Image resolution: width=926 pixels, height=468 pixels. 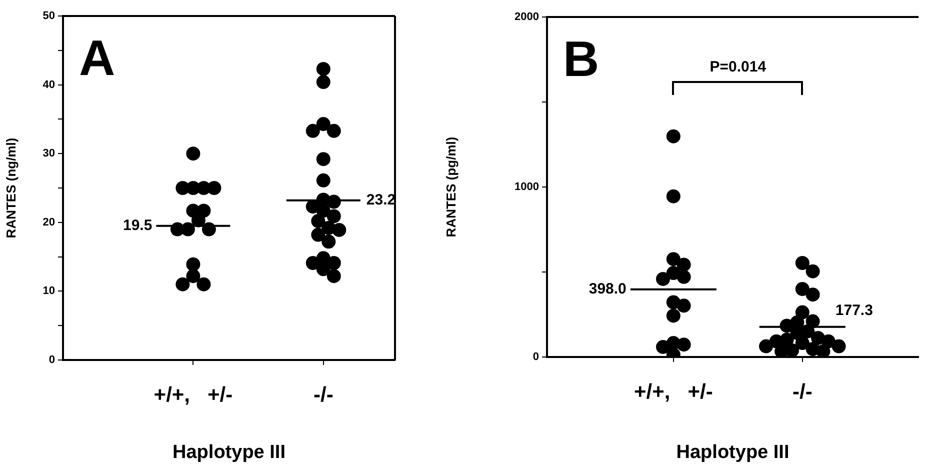 What do you see at coordinates (581, 58) in the screenshot?
I see `chart-title: B` at bounding box center [581, 58].